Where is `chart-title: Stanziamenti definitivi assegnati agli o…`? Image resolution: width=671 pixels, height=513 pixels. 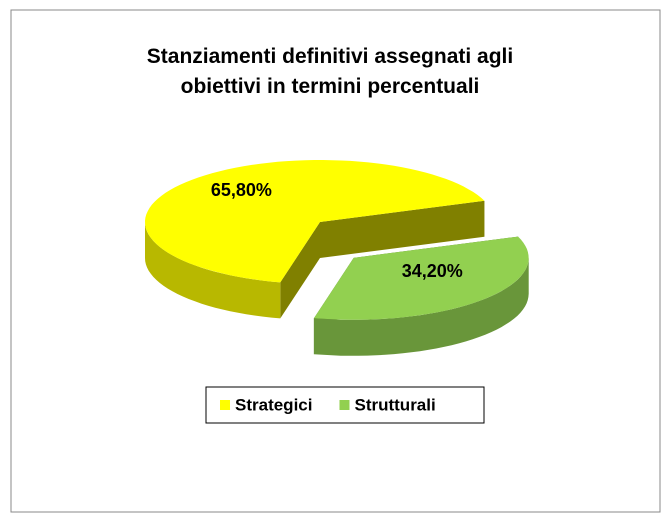
chart-title: Stanziamenti definitivi assegnati agli o… is located at coordinates (330, 71).